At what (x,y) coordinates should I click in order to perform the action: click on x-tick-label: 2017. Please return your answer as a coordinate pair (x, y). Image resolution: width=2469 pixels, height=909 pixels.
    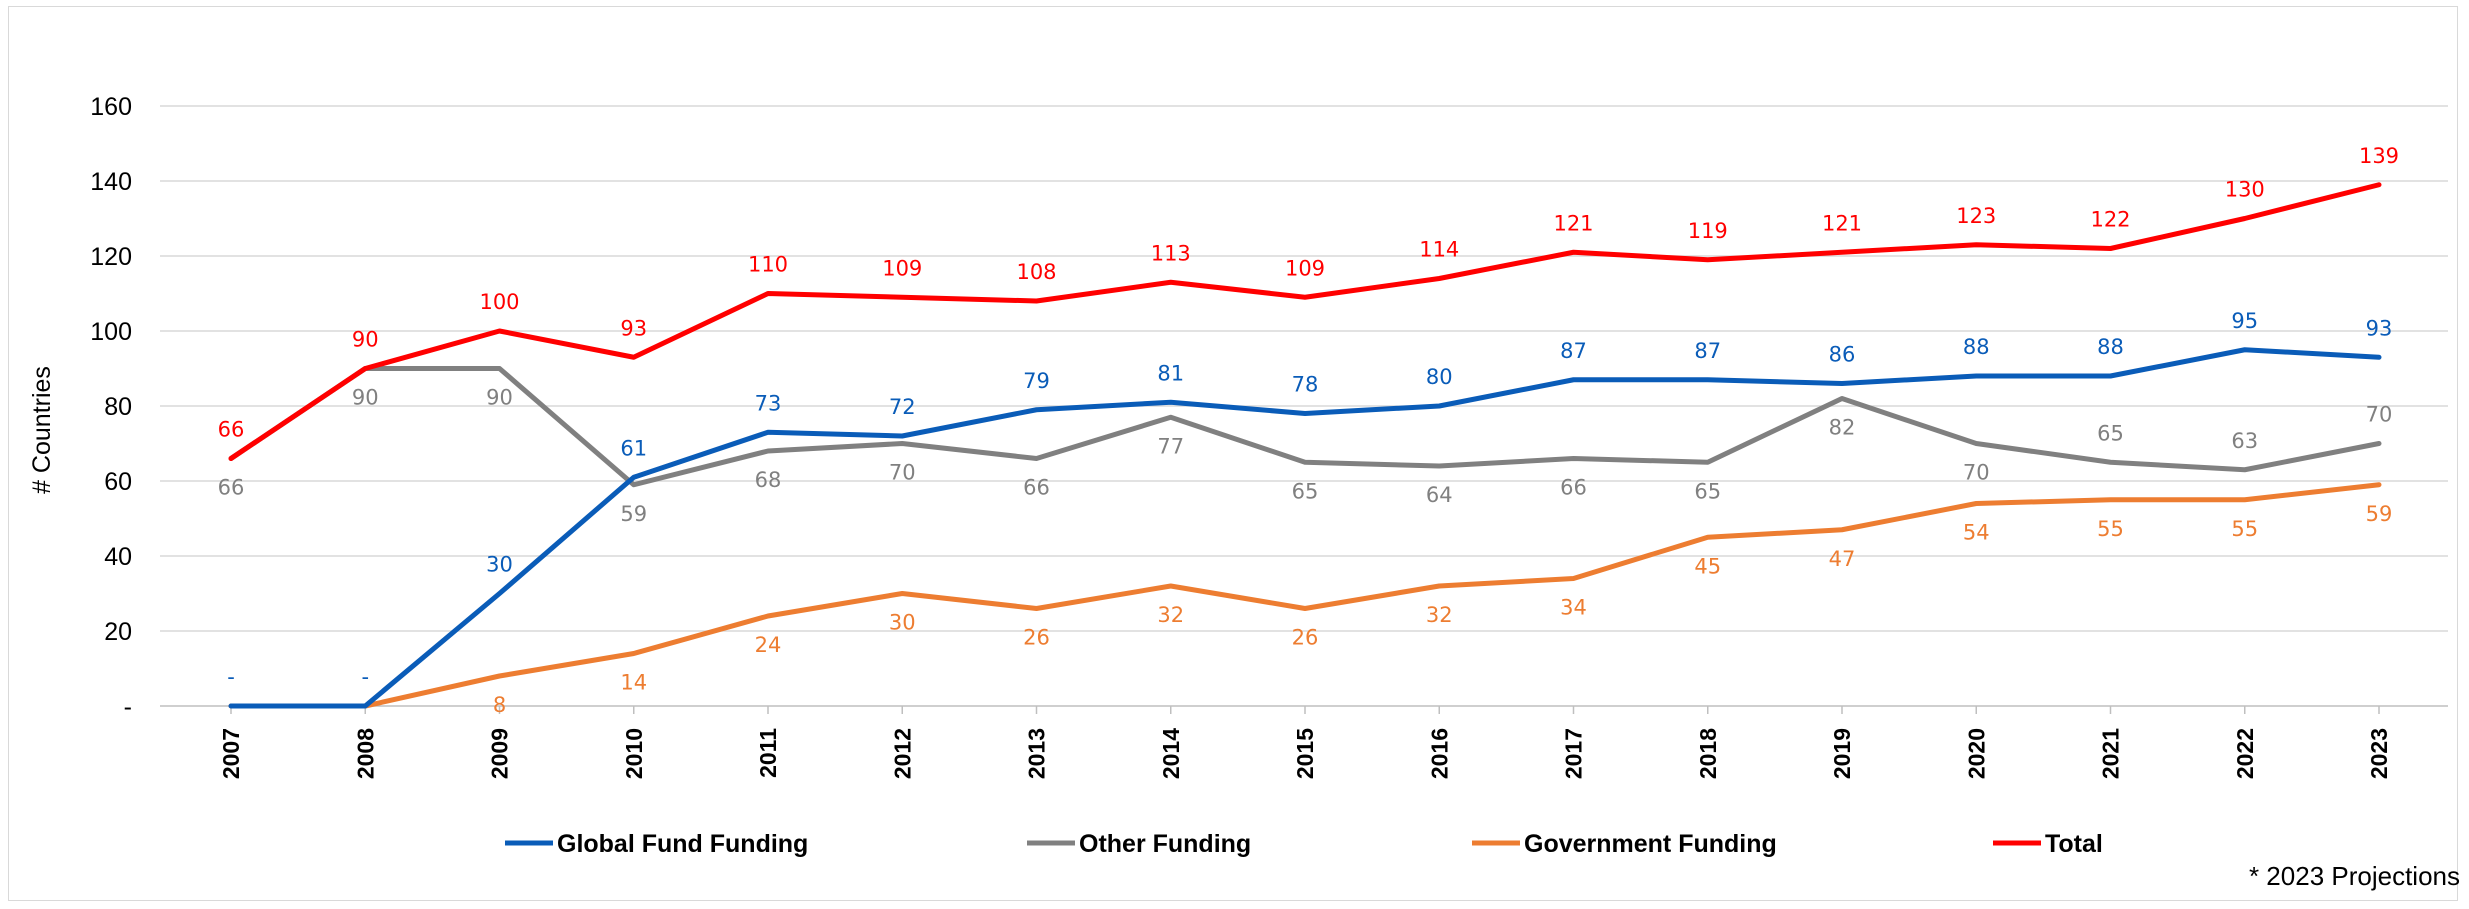
    Looking at the image, I should click on (1574, 753).